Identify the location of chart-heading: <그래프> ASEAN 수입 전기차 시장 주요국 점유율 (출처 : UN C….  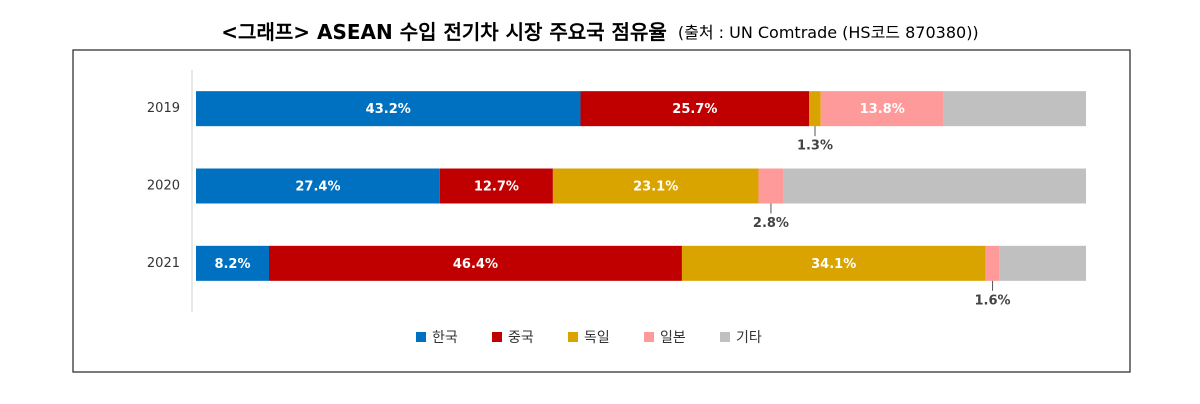
(599, 32).